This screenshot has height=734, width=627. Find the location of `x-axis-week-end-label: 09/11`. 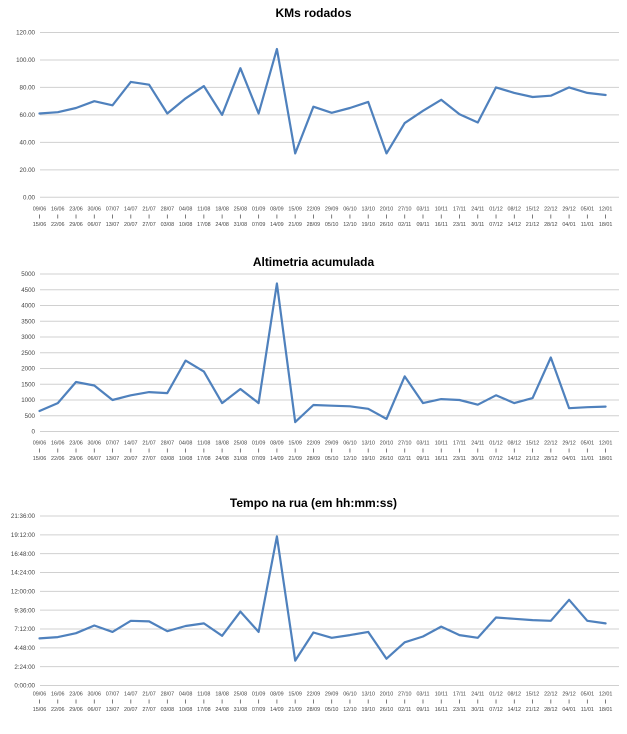

x-axis-week-end-label: 09/11 is located at coordinates (422, 710).